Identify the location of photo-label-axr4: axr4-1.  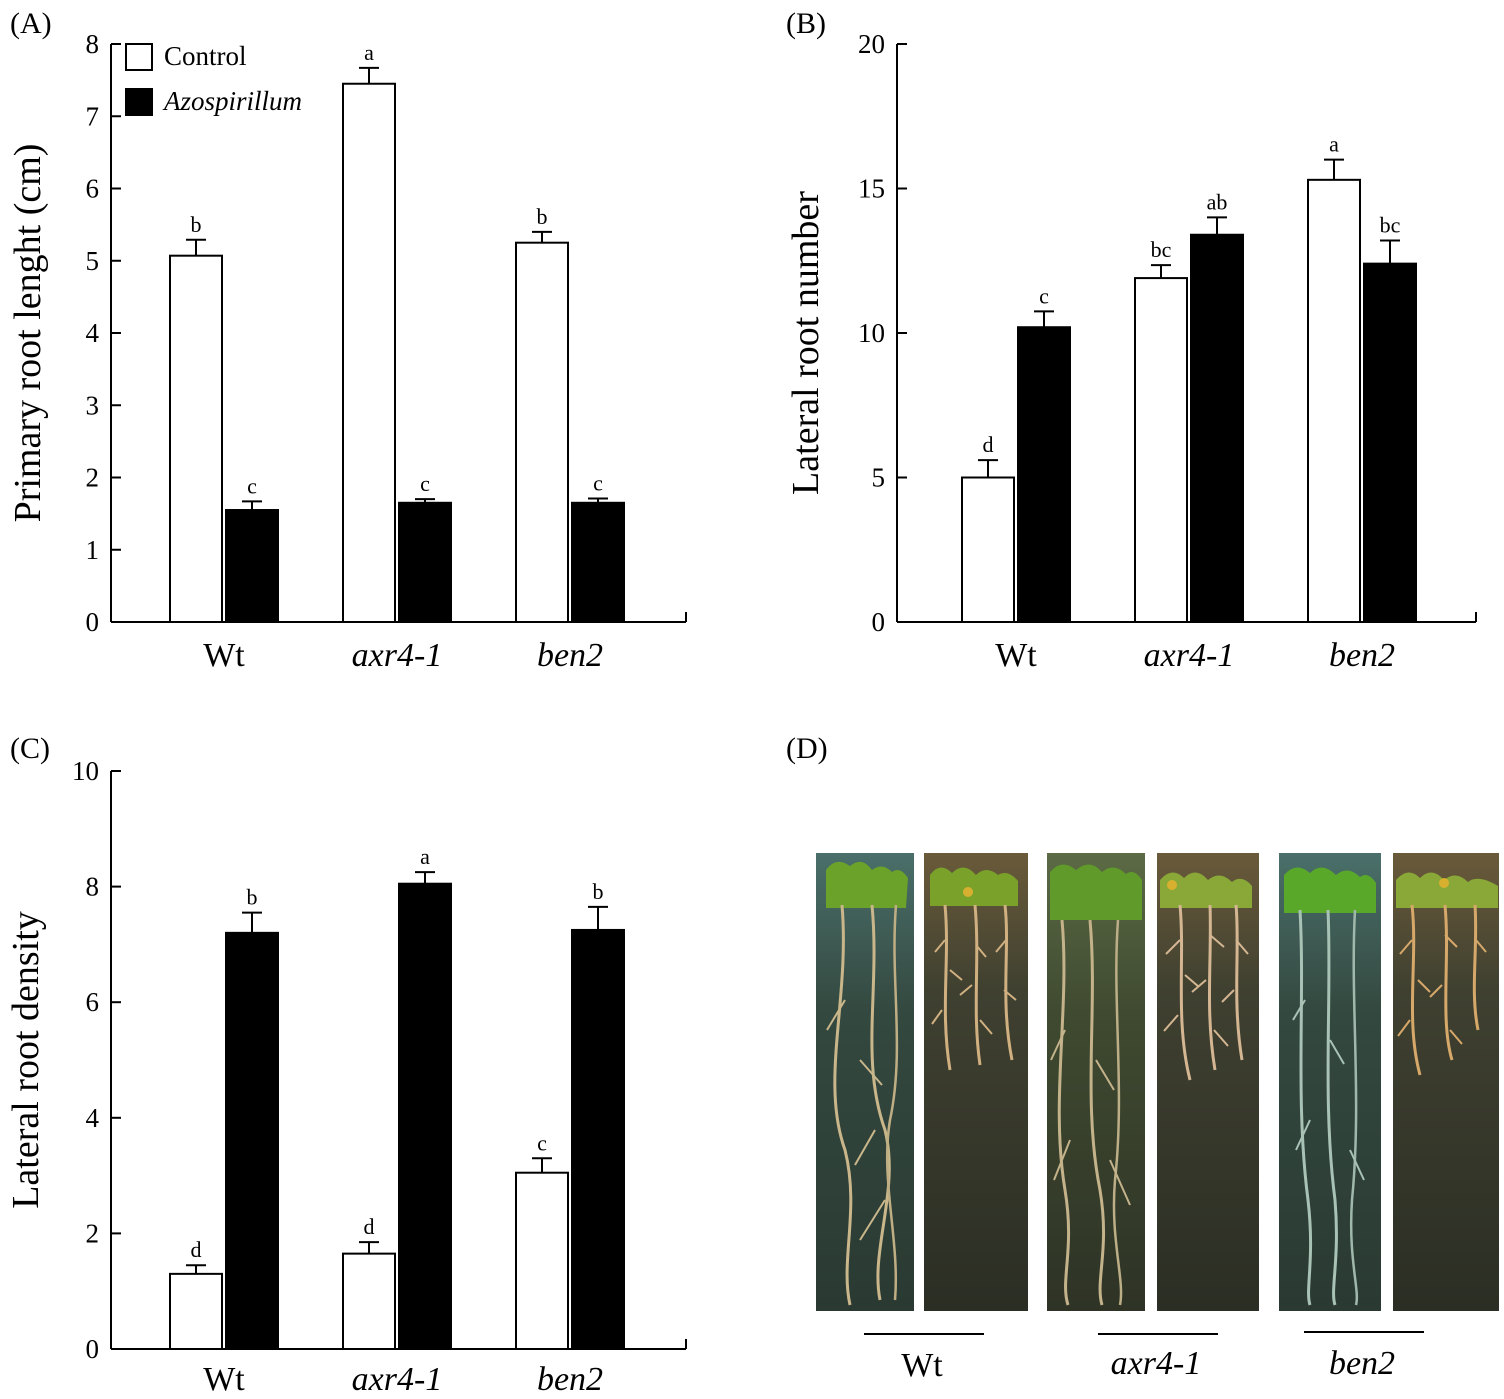
(1156, 1363).